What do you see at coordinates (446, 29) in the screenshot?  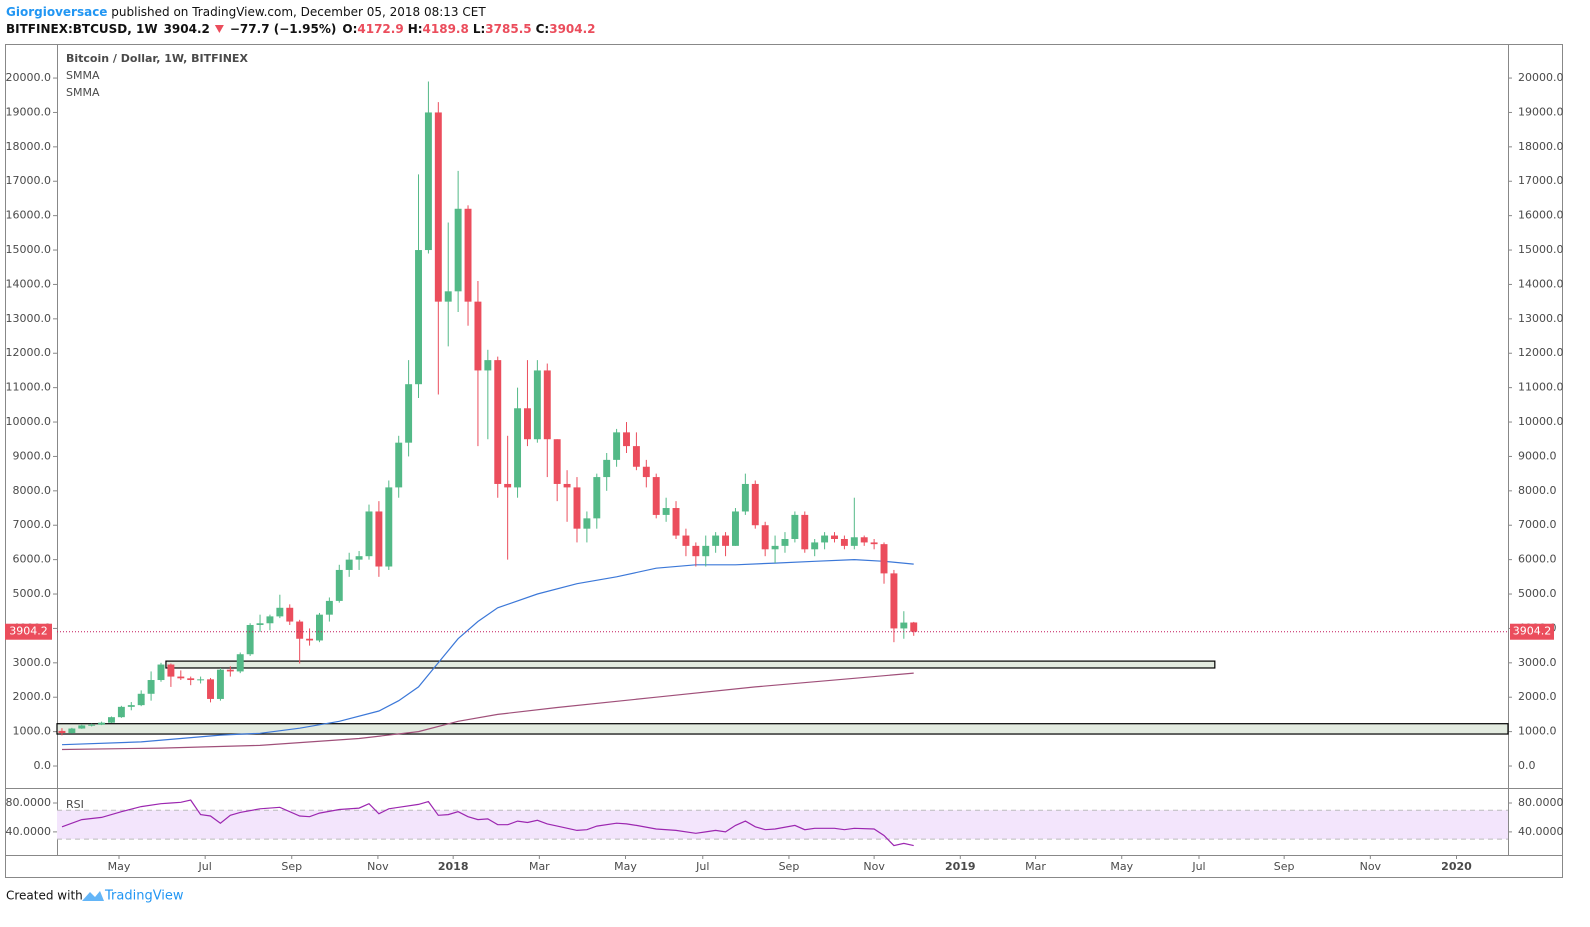 I see `h-value: 4189.8` at bounding box center [446, 29].